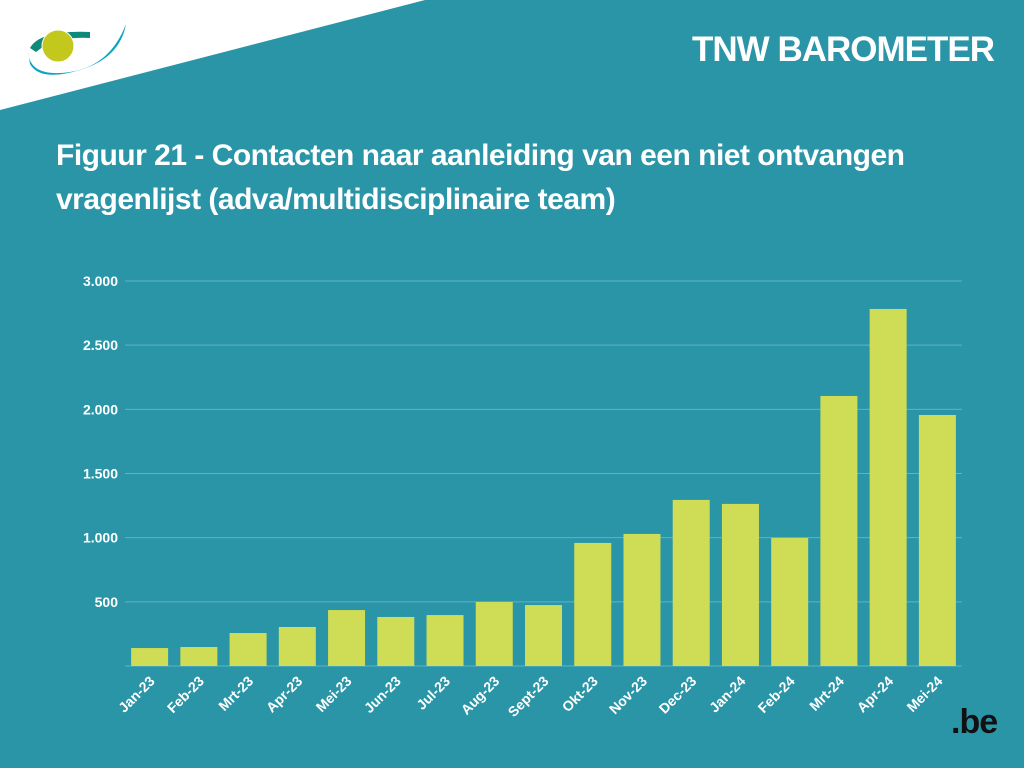  I want to click on x-tick-label: Apr-23, so click(284, 694).